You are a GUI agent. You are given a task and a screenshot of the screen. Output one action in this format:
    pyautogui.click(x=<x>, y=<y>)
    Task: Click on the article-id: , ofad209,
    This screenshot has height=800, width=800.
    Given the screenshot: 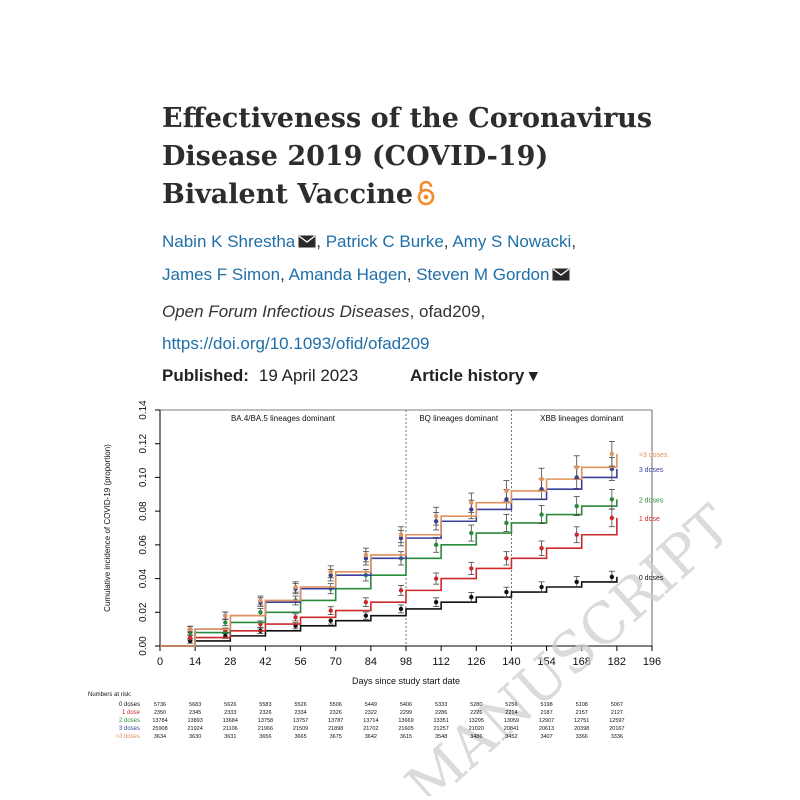 What is the action you would take?
    pyautogui.click(x=447, y=311)
    